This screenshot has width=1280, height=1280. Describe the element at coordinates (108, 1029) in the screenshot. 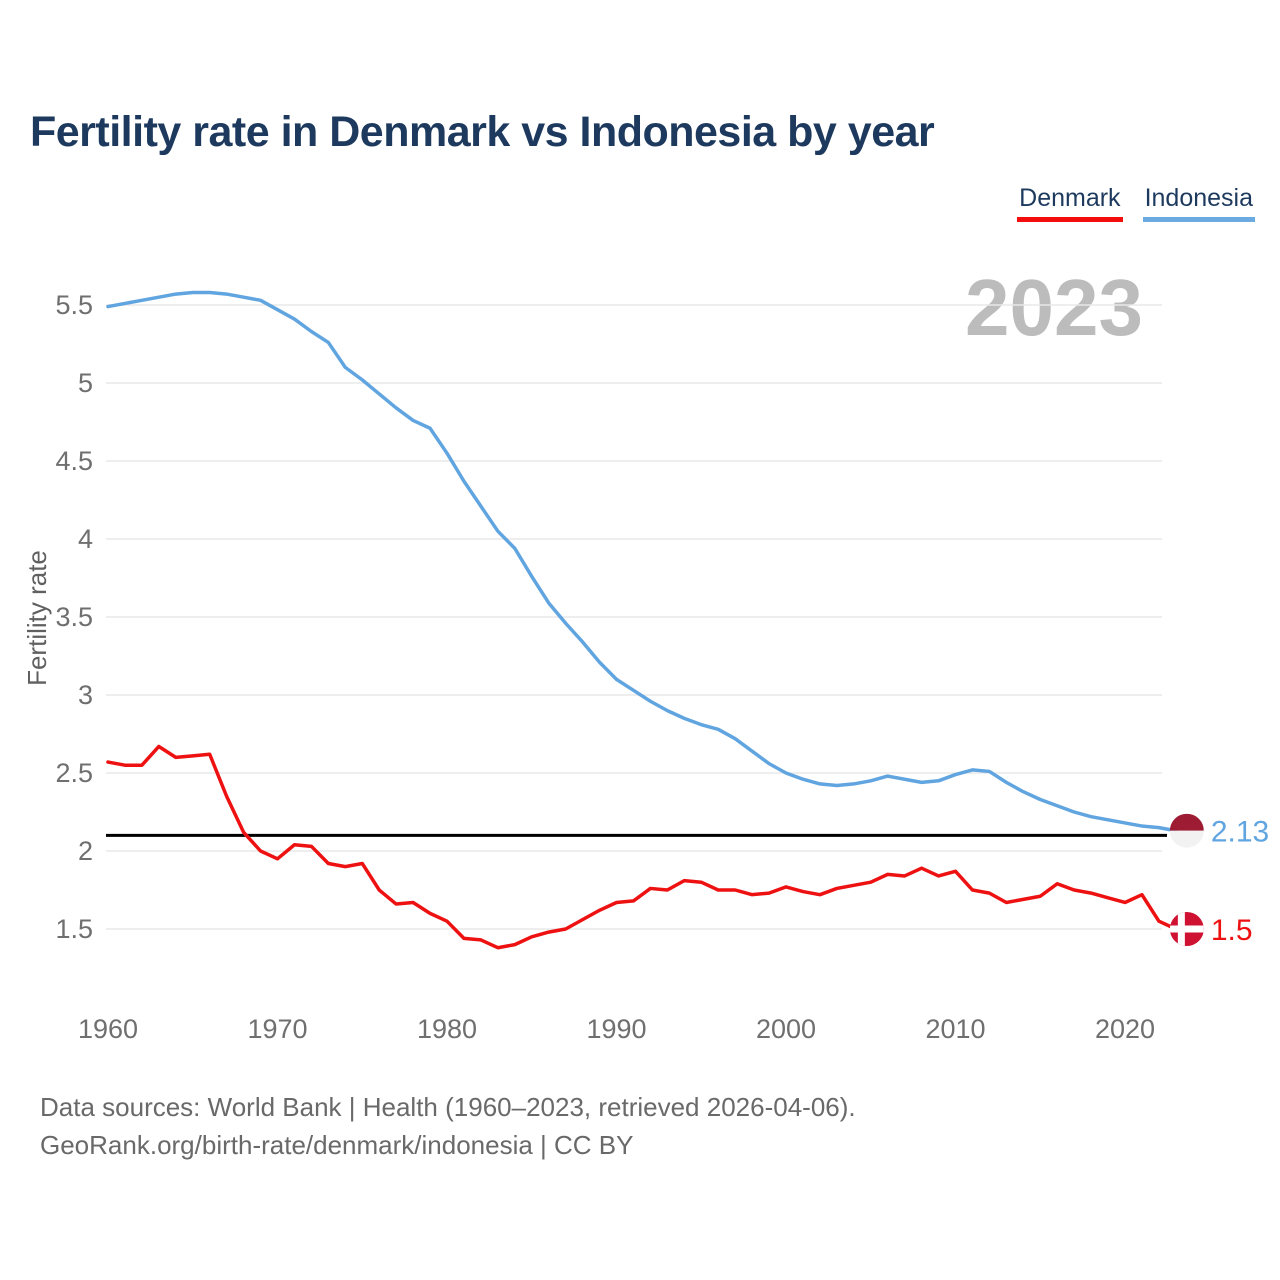

I see `x-tick-label: 1960` at that location.